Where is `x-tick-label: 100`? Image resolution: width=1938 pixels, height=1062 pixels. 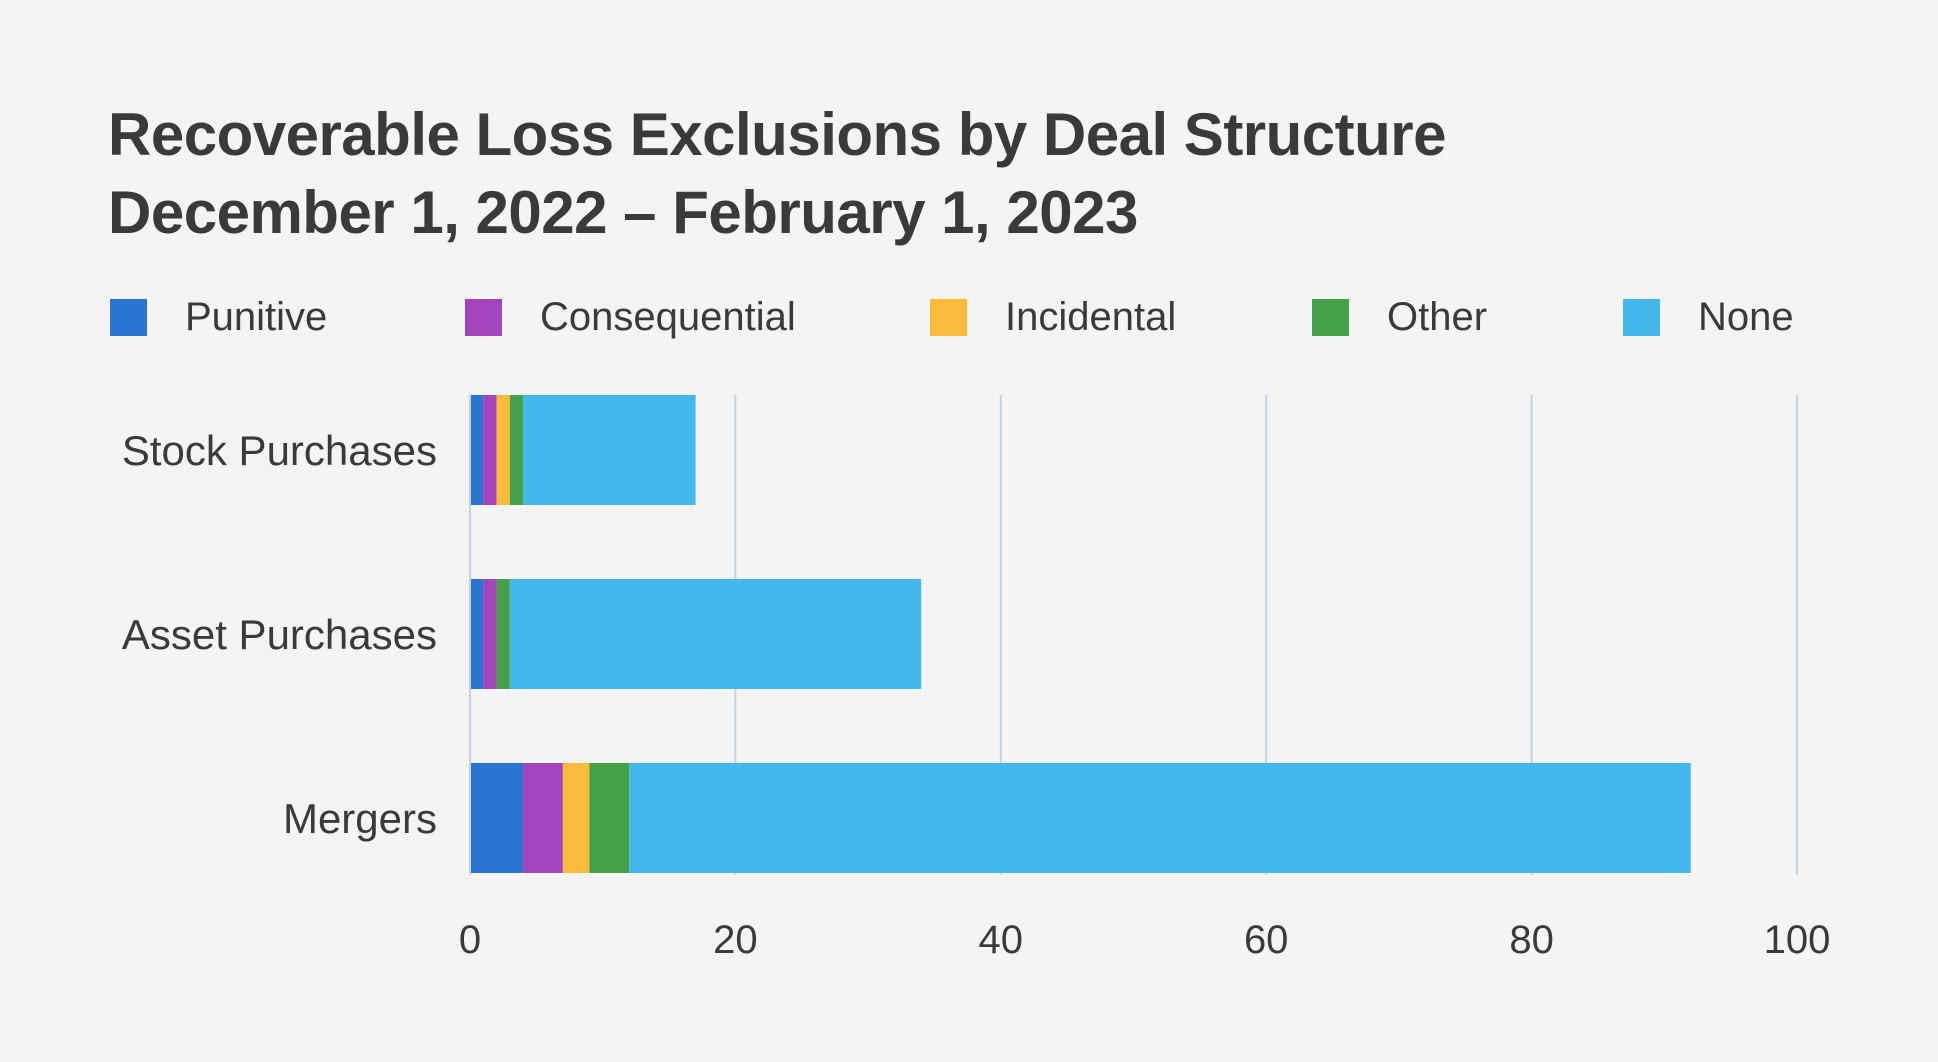 x-tick-label: 100 is located at coordinates (1797, 940).